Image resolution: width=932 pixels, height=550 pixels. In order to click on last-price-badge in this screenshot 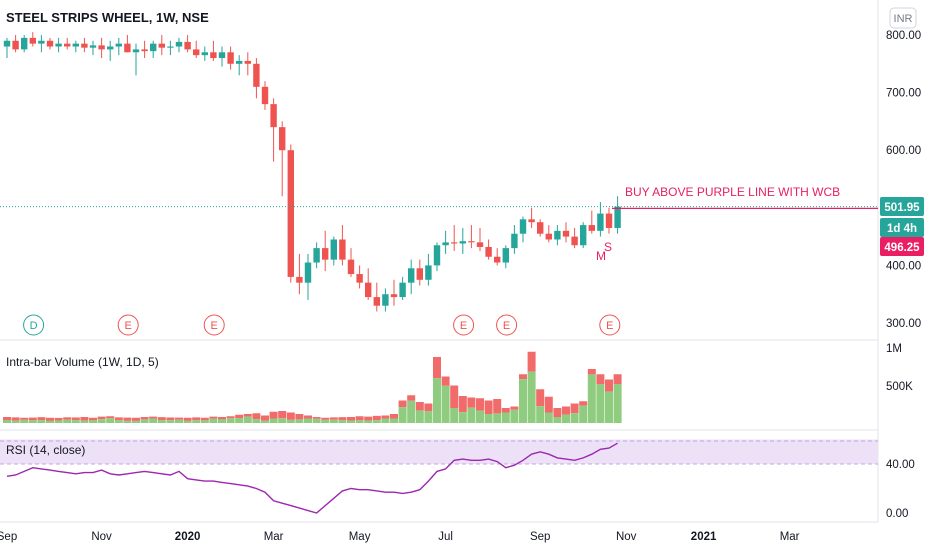, I will do `click(902, 206)`.